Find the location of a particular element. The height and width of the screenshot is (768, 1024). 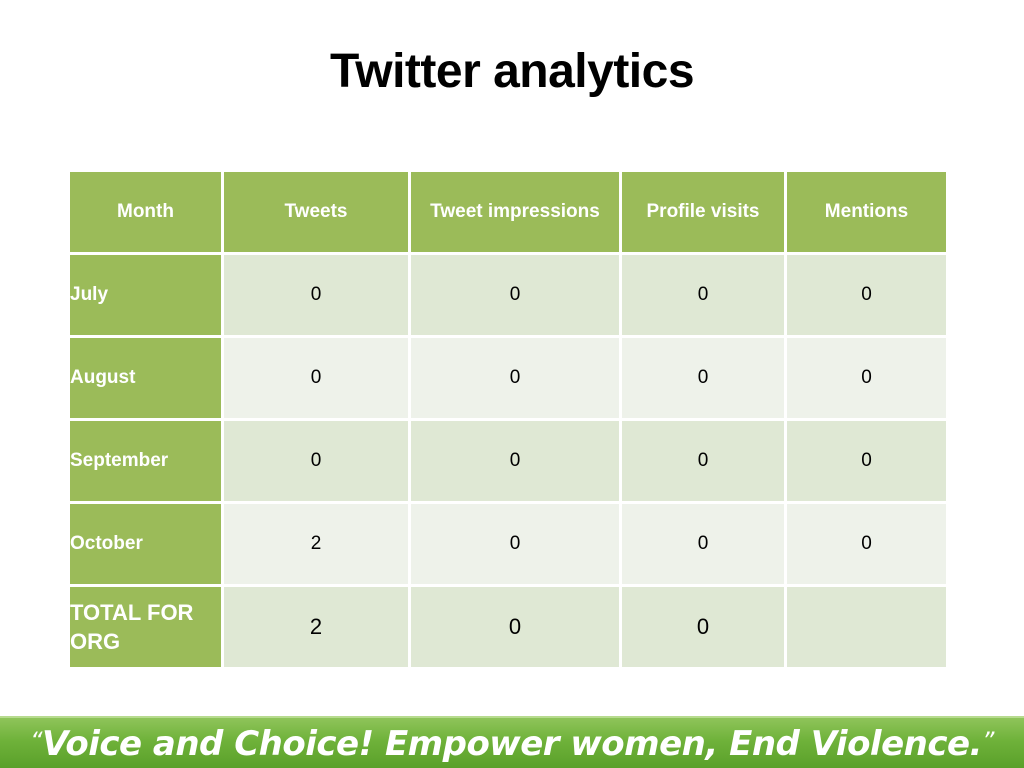

table-row: September 0 0 0 0 is located at coordinates (508, 461).